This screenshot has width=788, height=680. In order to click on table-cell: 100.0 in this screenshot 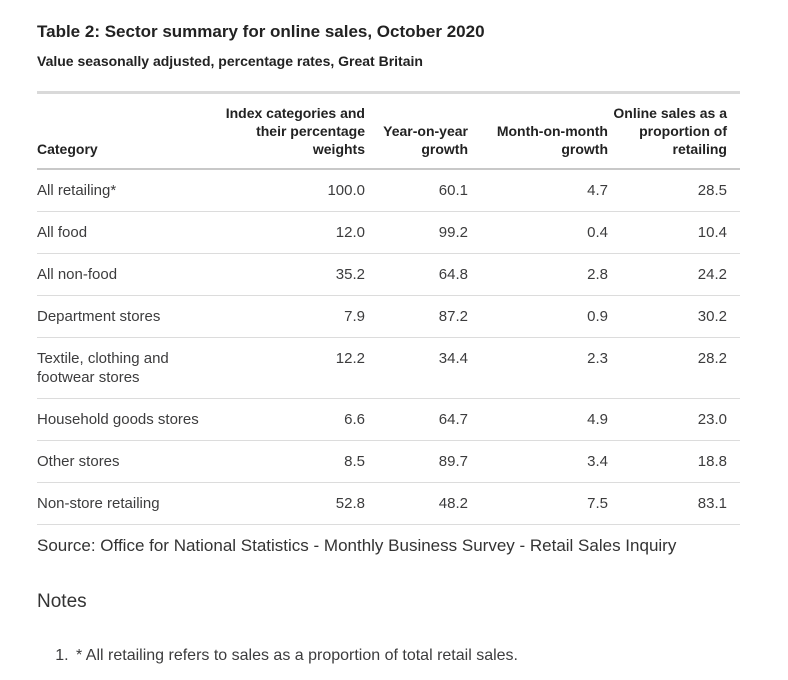, I will do `click(291, 190)`.